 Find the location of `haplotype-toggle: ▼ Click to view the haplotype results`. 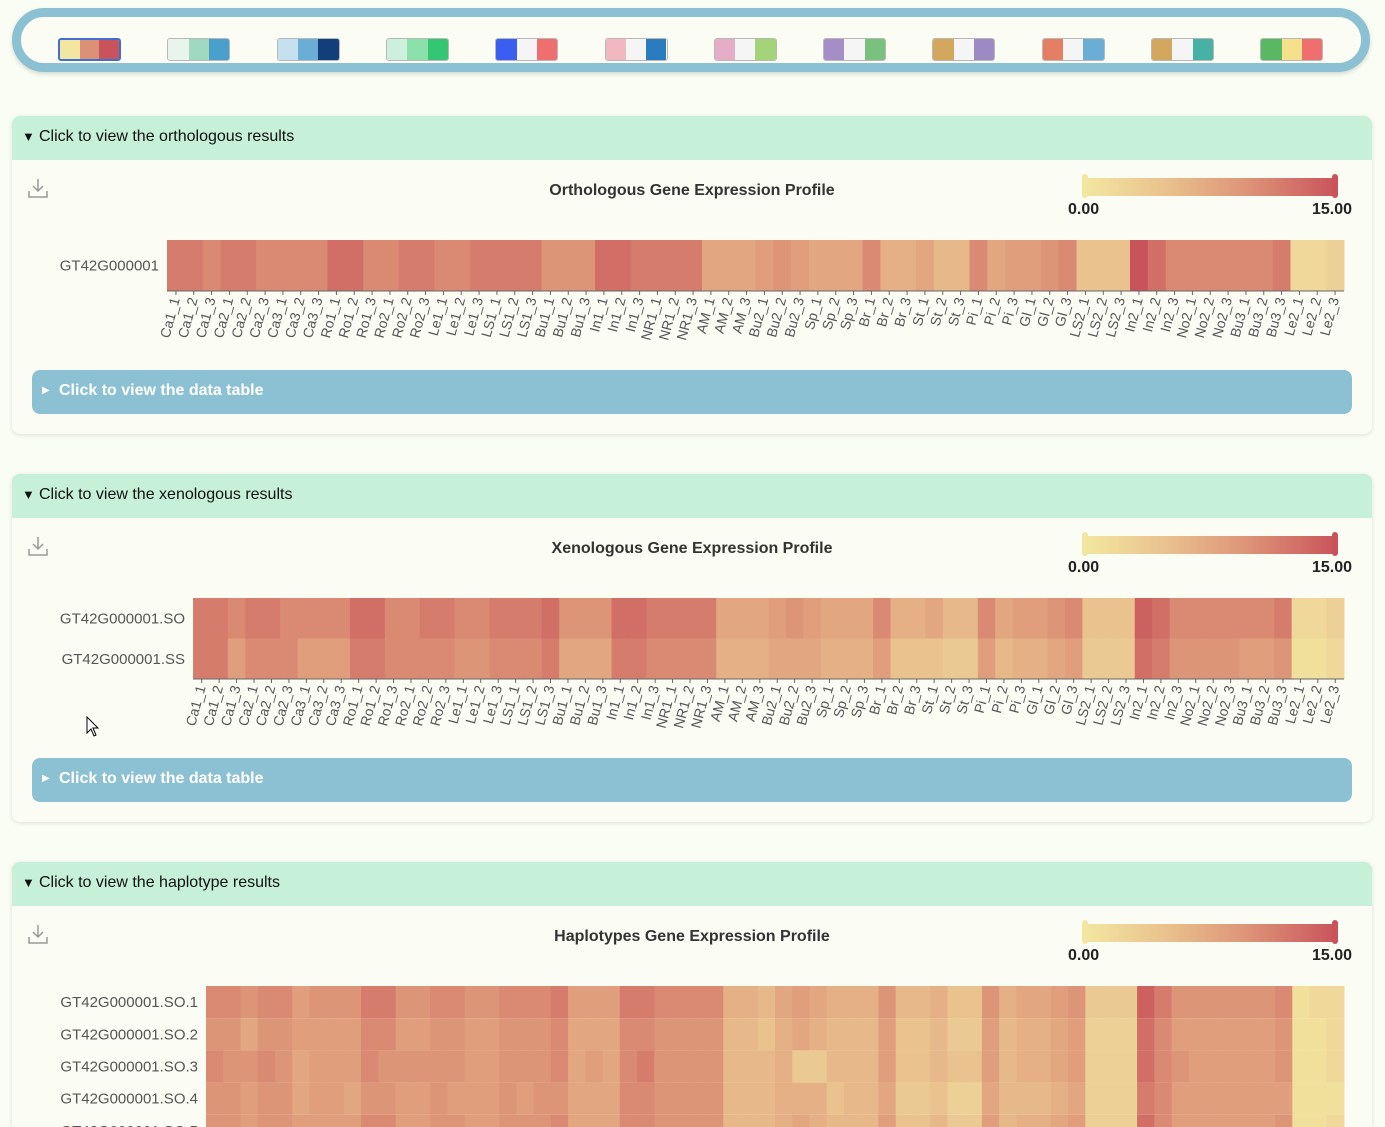

haplotype-toggle: ▼ Click to view the haplotype results is located at coordinates (692, 884).